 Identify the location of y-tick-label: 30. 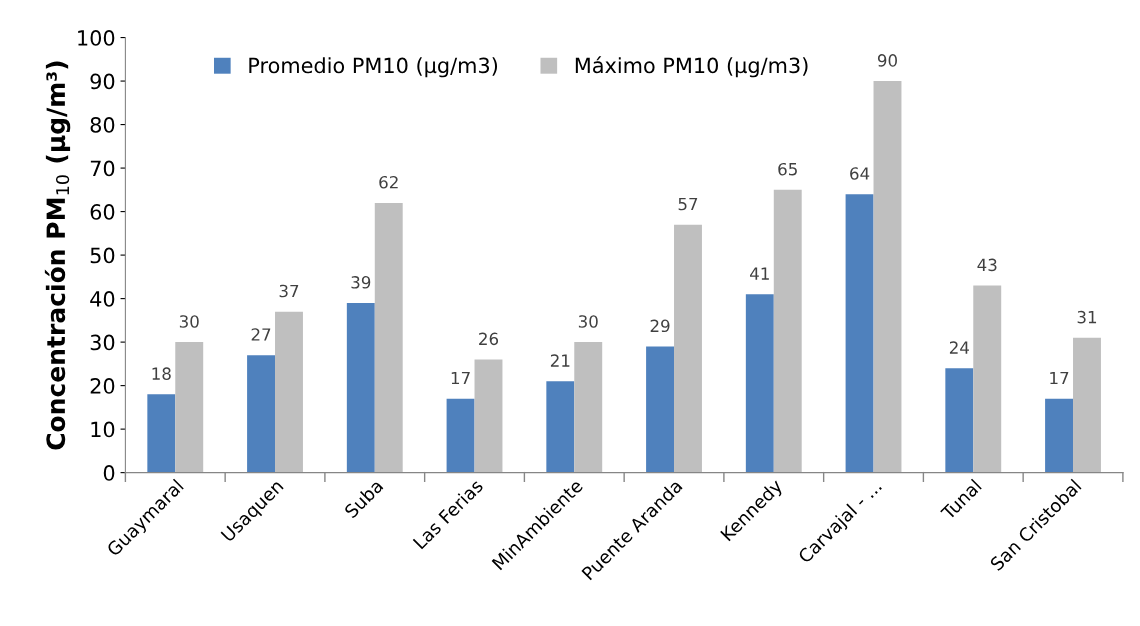
(102, 342).